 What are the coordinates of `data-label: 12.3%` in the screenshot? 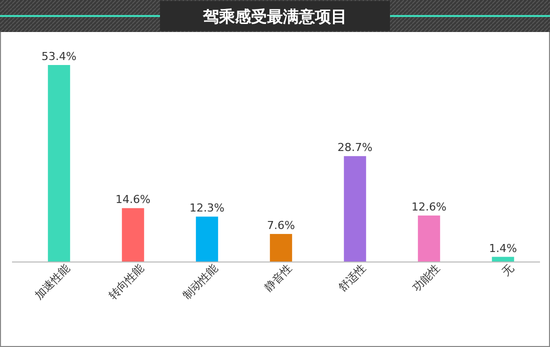 It's located at (207, 208).